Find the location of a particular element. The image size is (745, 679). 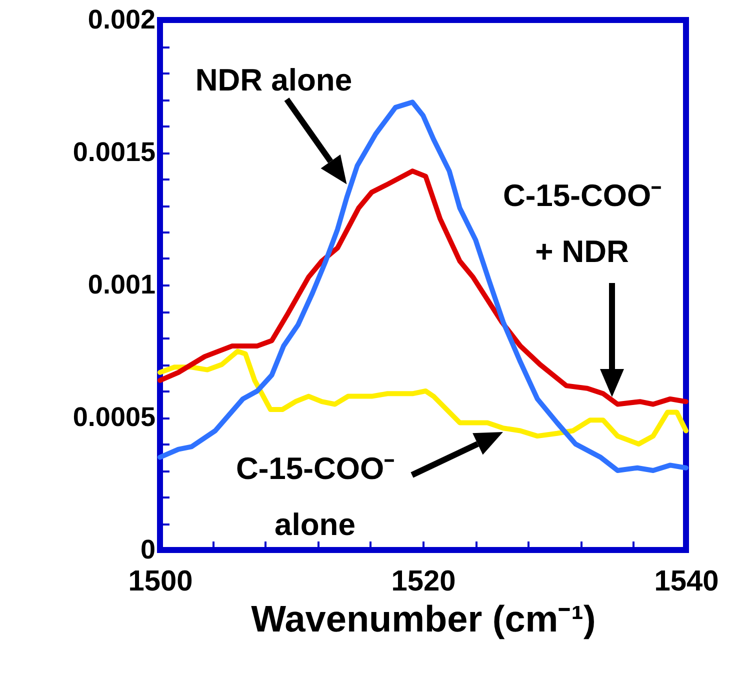

x-tick-label: 1540 is located at coordinates (686, 582).